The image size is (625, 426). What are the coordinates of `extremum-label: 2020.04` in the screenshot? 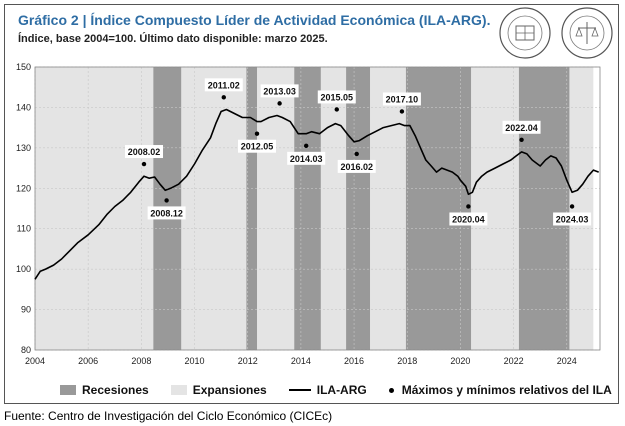 It's located at (468, 219).